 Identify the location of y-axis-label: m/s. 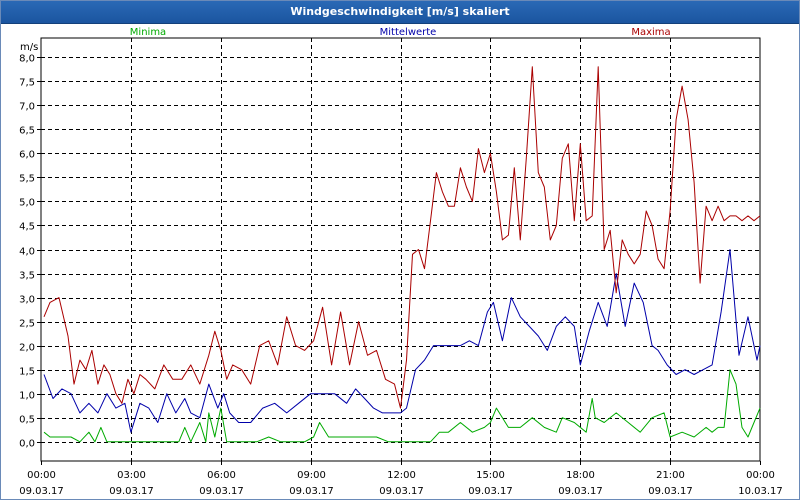
(29, 47).